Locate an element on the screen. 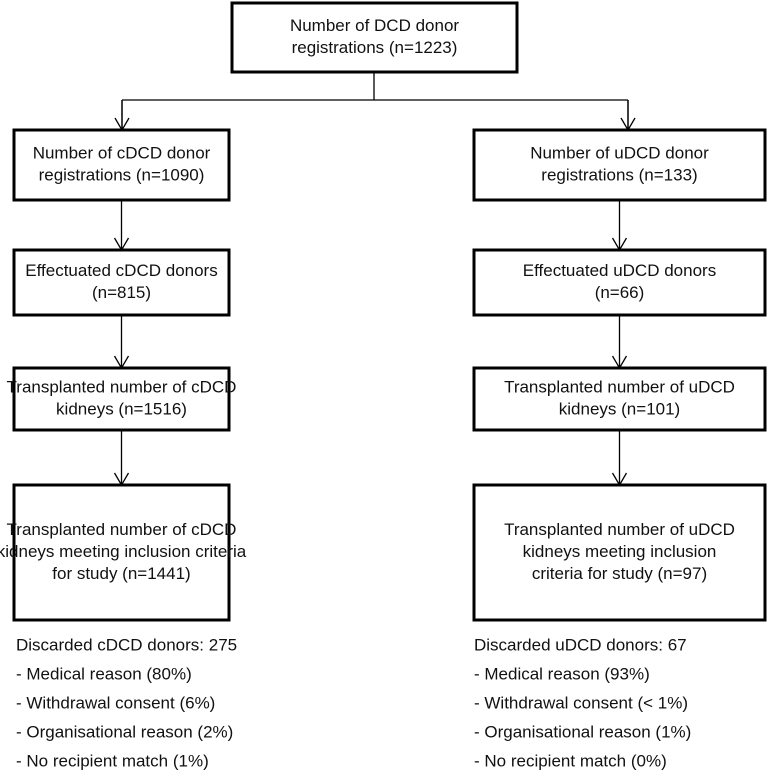 This screenshot has width=769, height=782. box-text: kidneys (n=1516) is located at coordinates (121, 408).